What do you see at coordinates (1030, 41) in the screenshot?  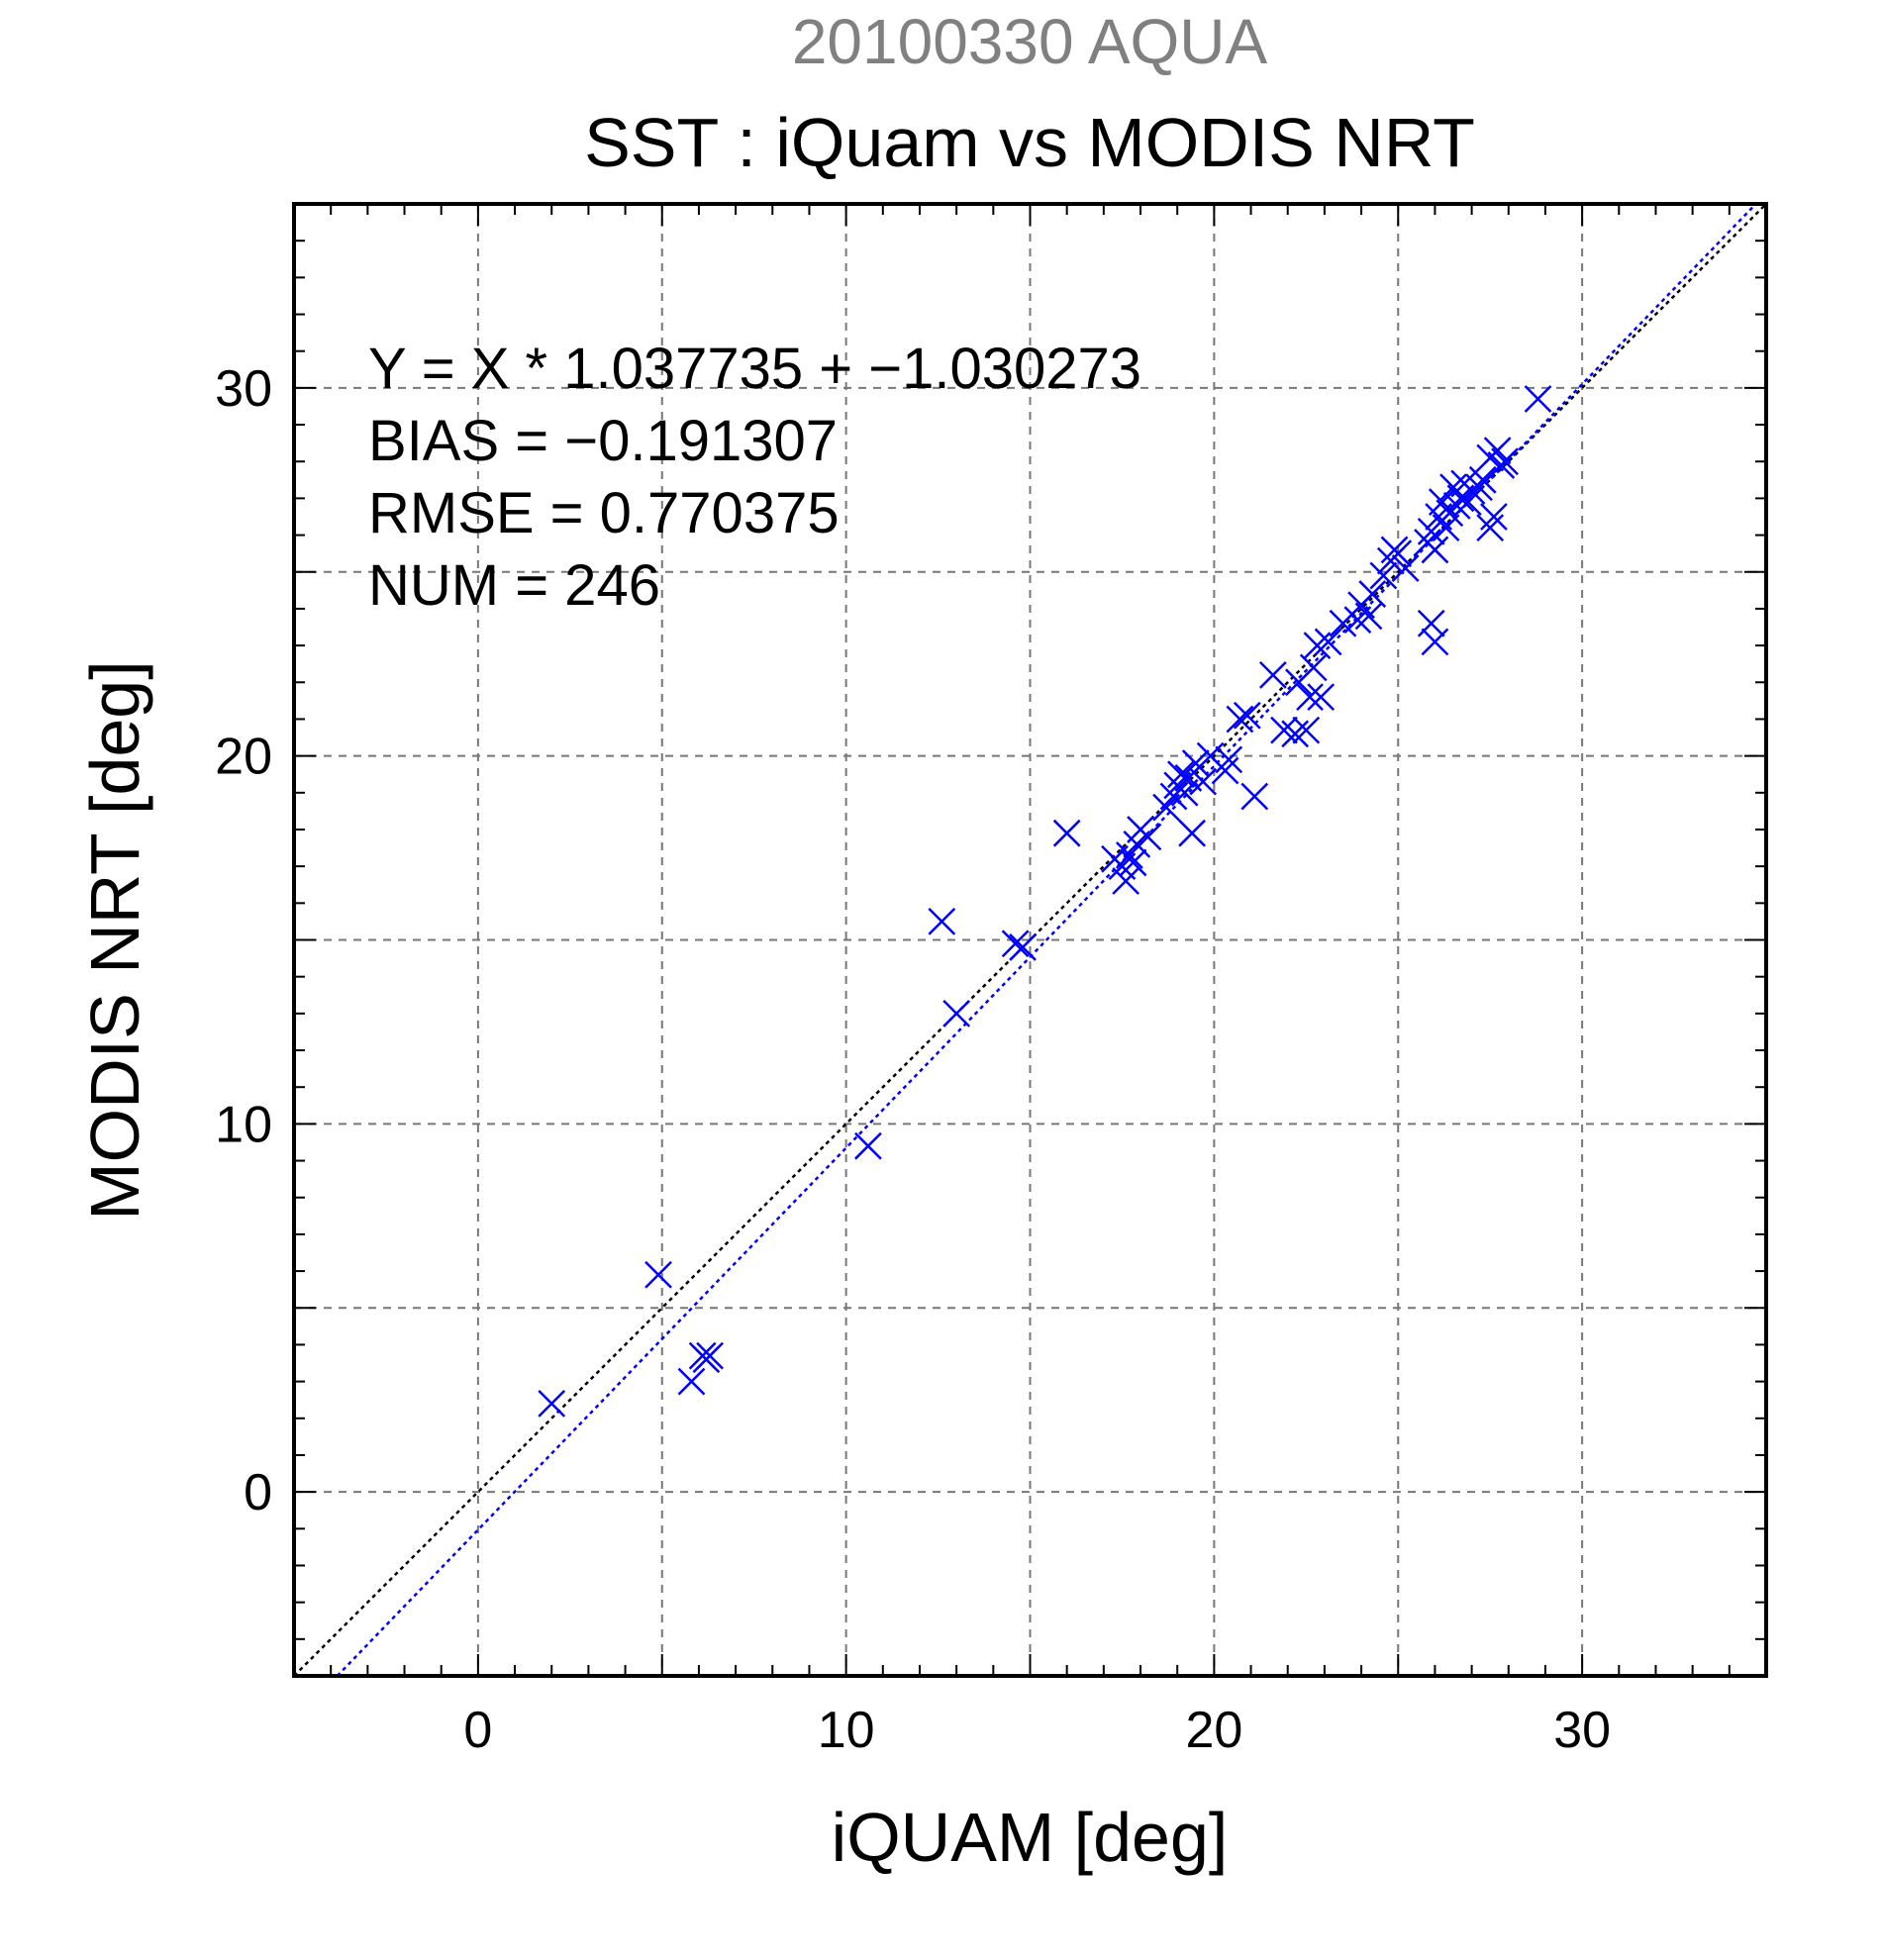 I see `chart-supertitle: 20100330 AQUA` at bounding box center [1030, 41].